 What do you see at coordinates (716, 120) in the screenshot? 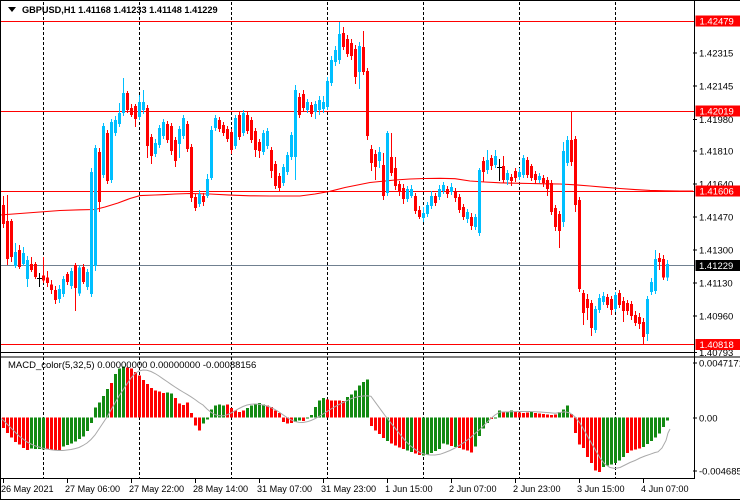
I see `svg-text: 1.41980` at bounding box center [716, 120].